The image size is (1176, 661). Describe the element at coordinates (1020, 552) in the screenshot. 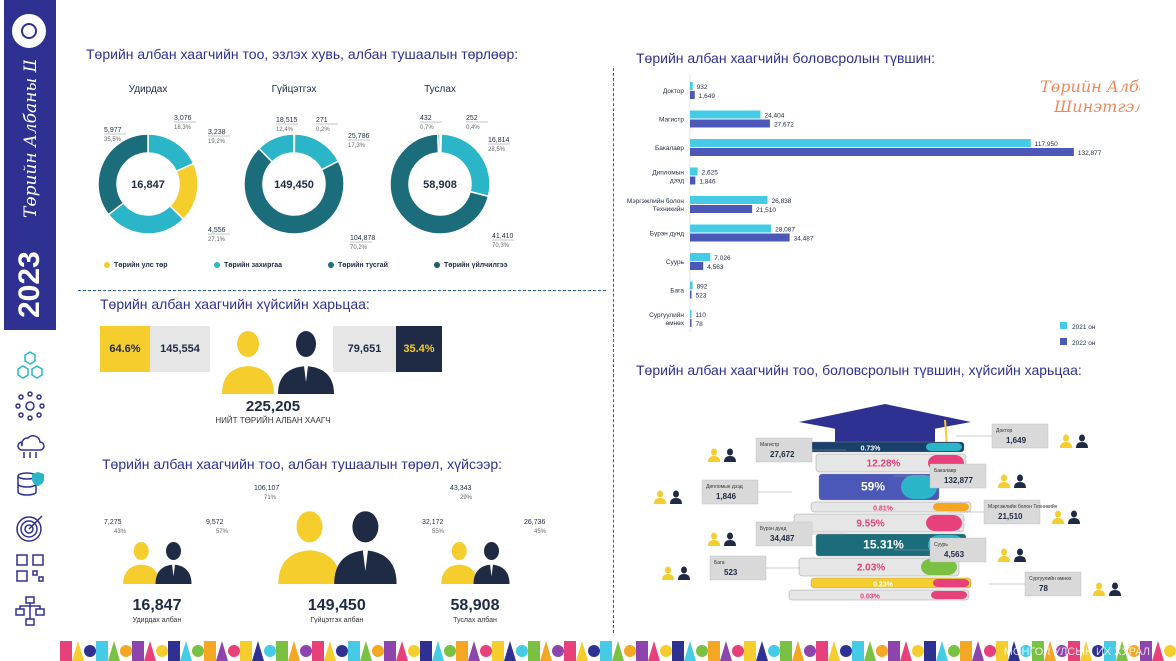

I see `male-mini-icon` at that location.